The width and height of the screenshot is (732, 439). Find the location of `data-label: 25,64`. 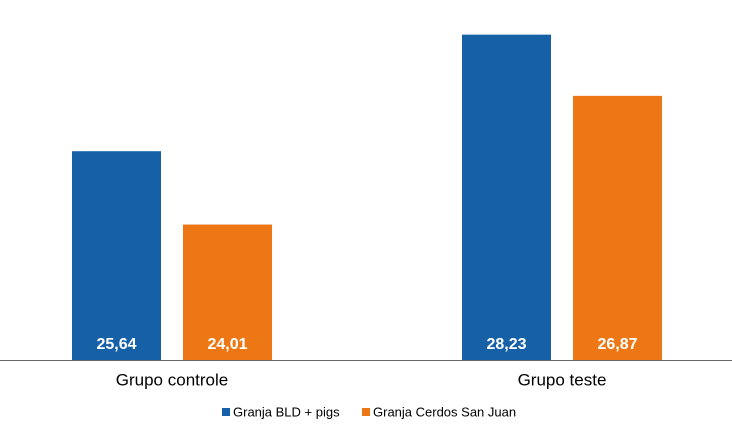

data-label: 25,64 is located at coordinates (116, 344).